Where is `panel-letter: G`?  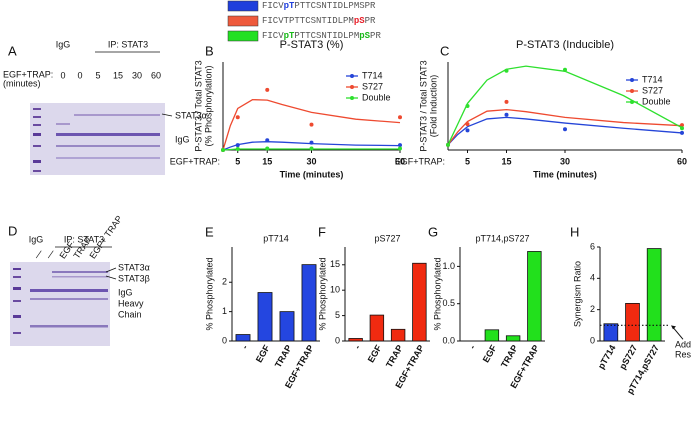 panel-letter: G is located at coordinates (433, 231).